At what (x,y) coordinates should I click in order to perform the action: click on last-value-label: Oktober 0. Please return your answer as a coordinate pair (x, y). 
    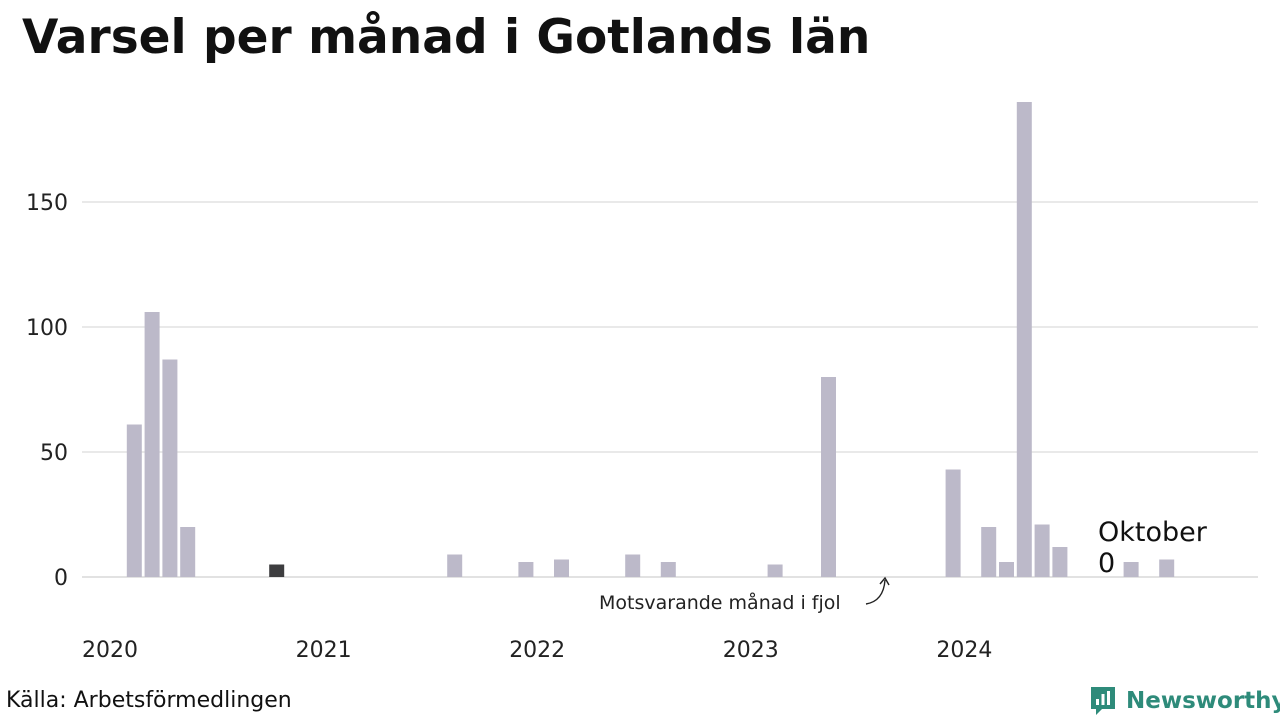
    Looking at the image, I should click on (1153, 548).